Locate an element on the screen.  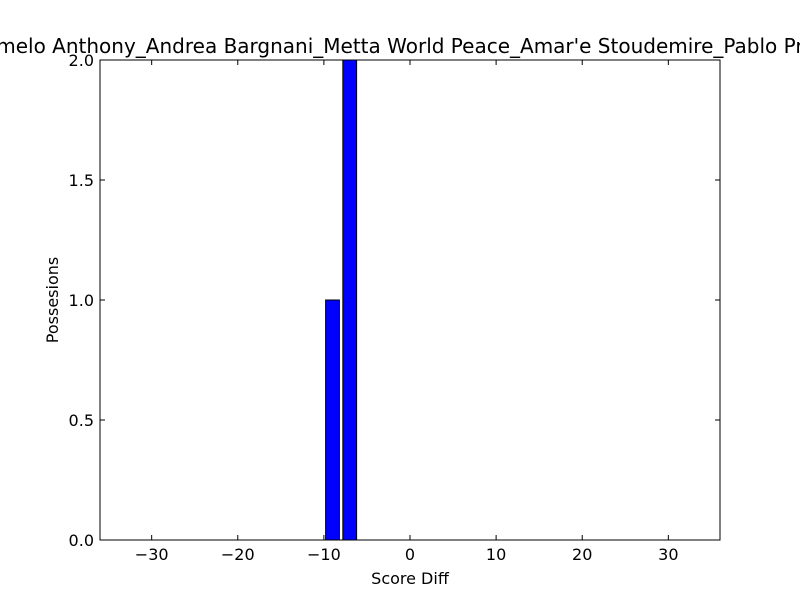
x-tick-label: −30 is located at coordinates (152, 554).